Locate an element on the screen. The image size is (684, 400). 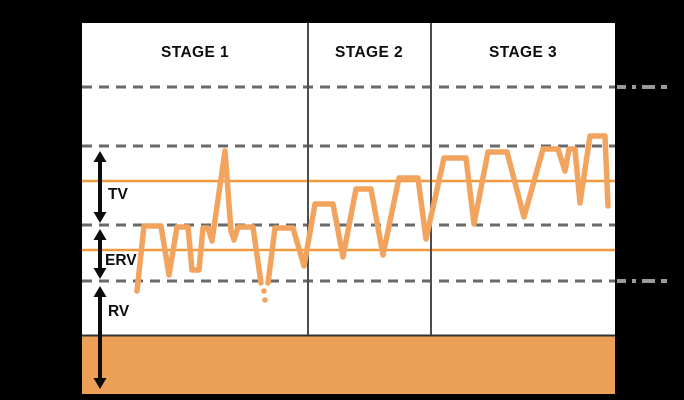
residual-volume-label: RV is located at coordinates (119, 311).